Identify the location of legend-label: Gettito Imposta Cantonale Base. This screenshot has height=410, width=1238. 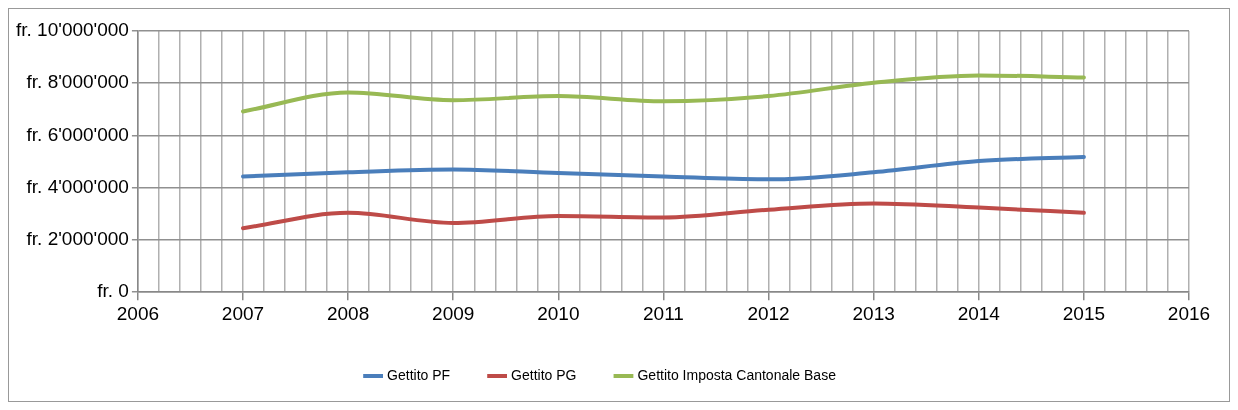
(737, 374).